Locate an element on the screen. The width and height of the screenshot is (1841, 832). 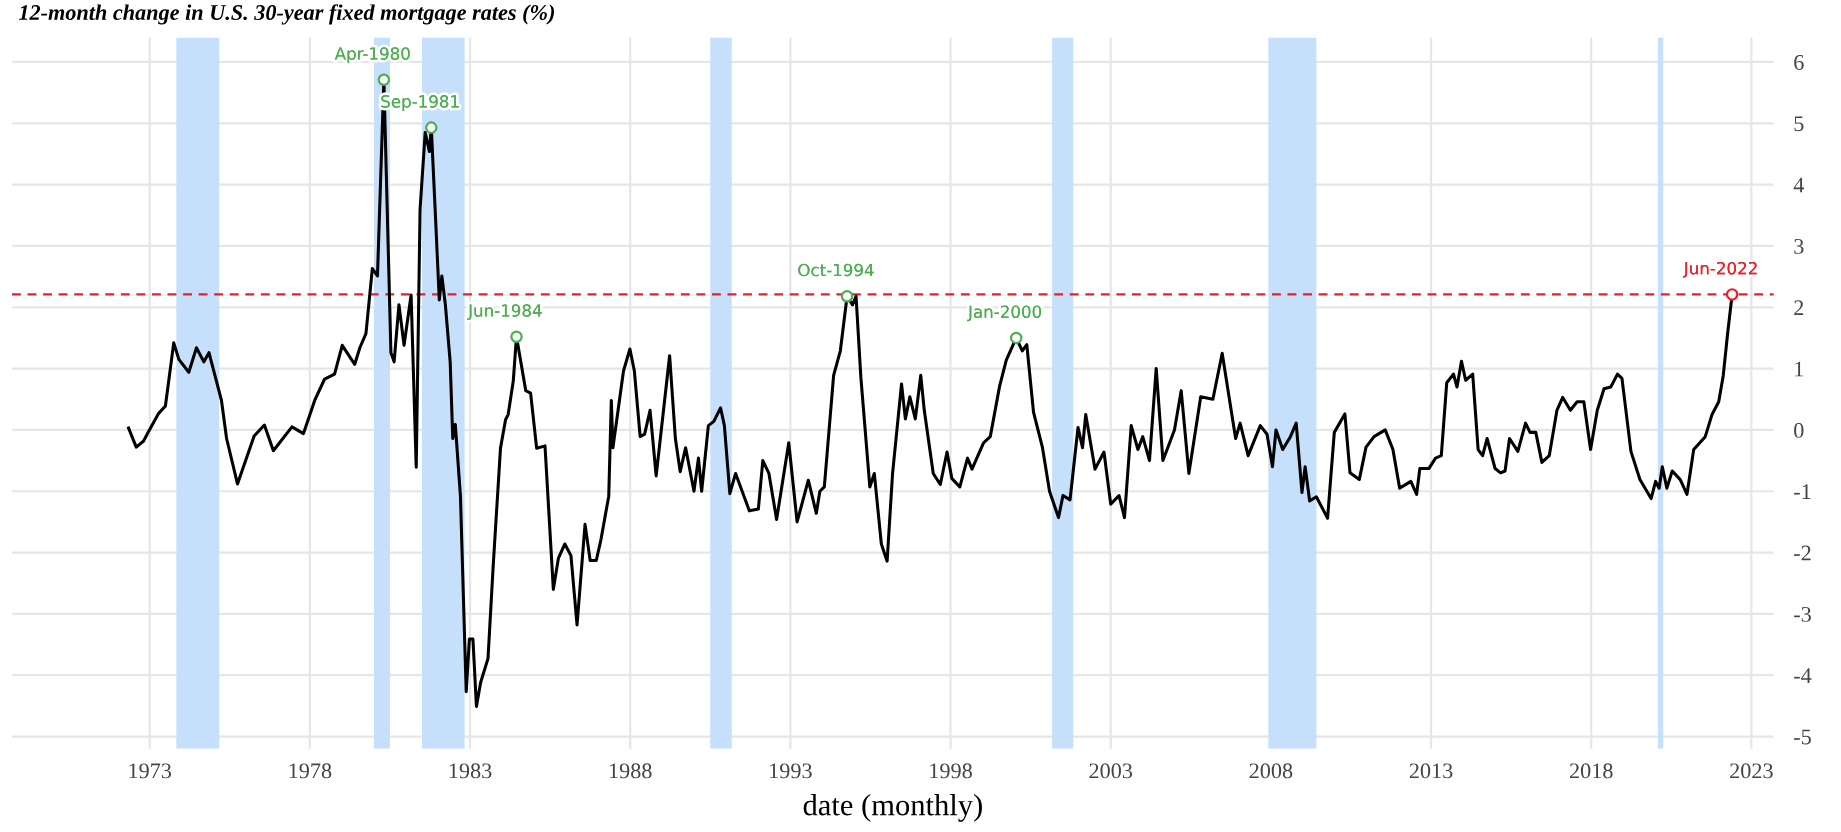
chart-title: 12-month change in U.S. 30-year fixed mortgage rates (%) is located at coordinates (286, 14).